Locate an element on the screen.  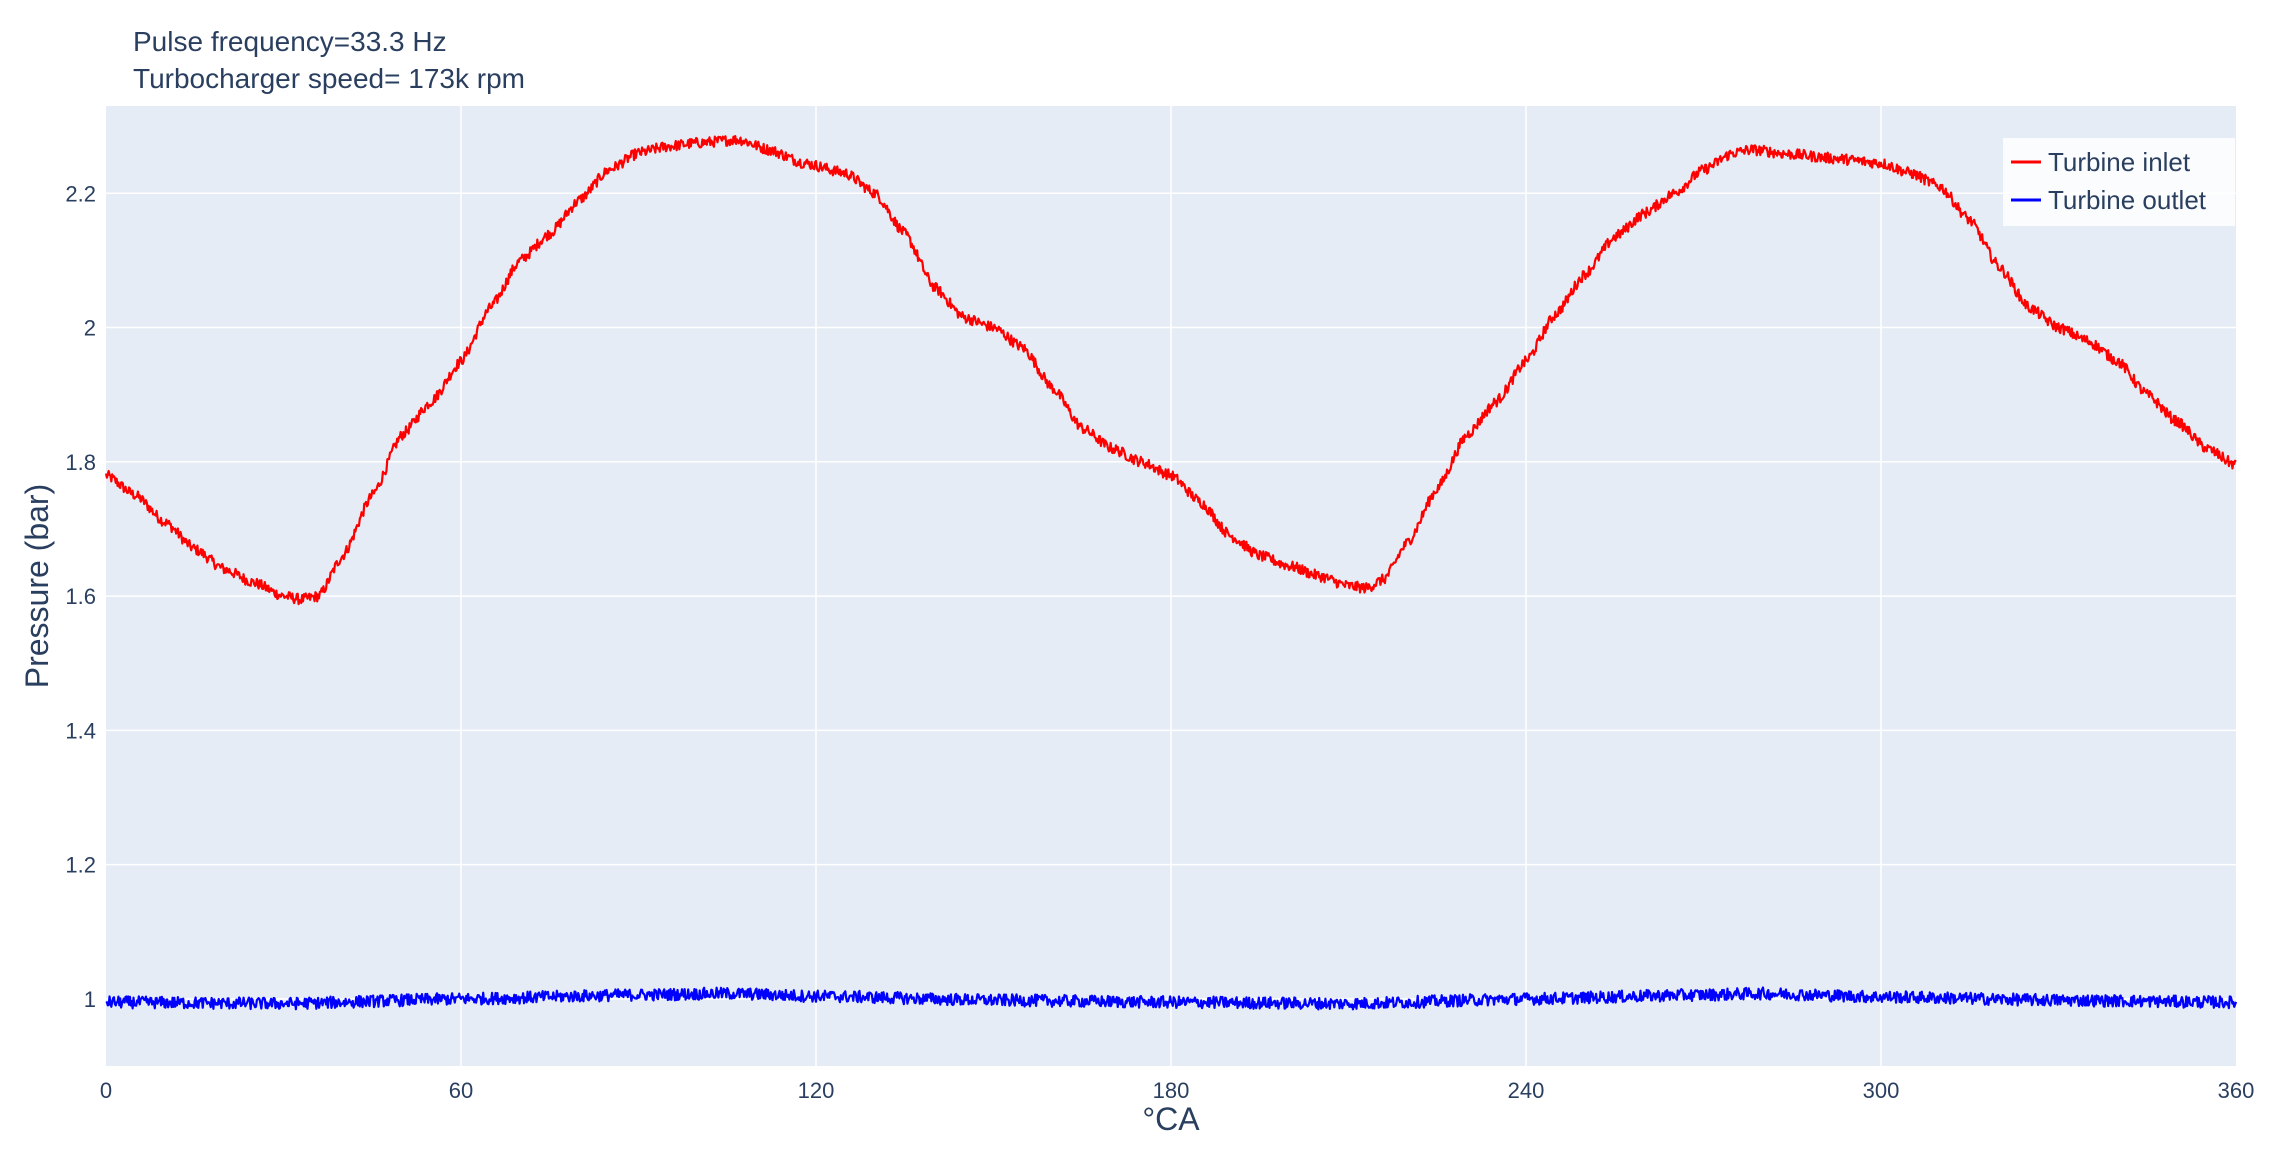
x-tick-label: 360 is located at coordinates (2236, 1090).